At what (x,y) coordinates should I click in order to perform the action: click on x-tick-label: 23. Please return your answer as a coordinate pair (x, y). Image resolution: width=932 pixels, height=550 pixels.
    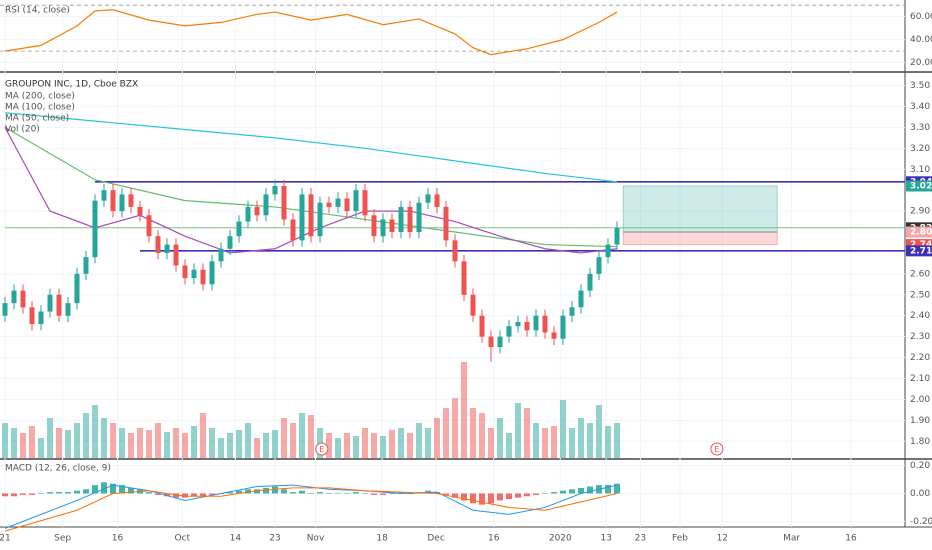
    Looking at the image, I should click on (274, 539).